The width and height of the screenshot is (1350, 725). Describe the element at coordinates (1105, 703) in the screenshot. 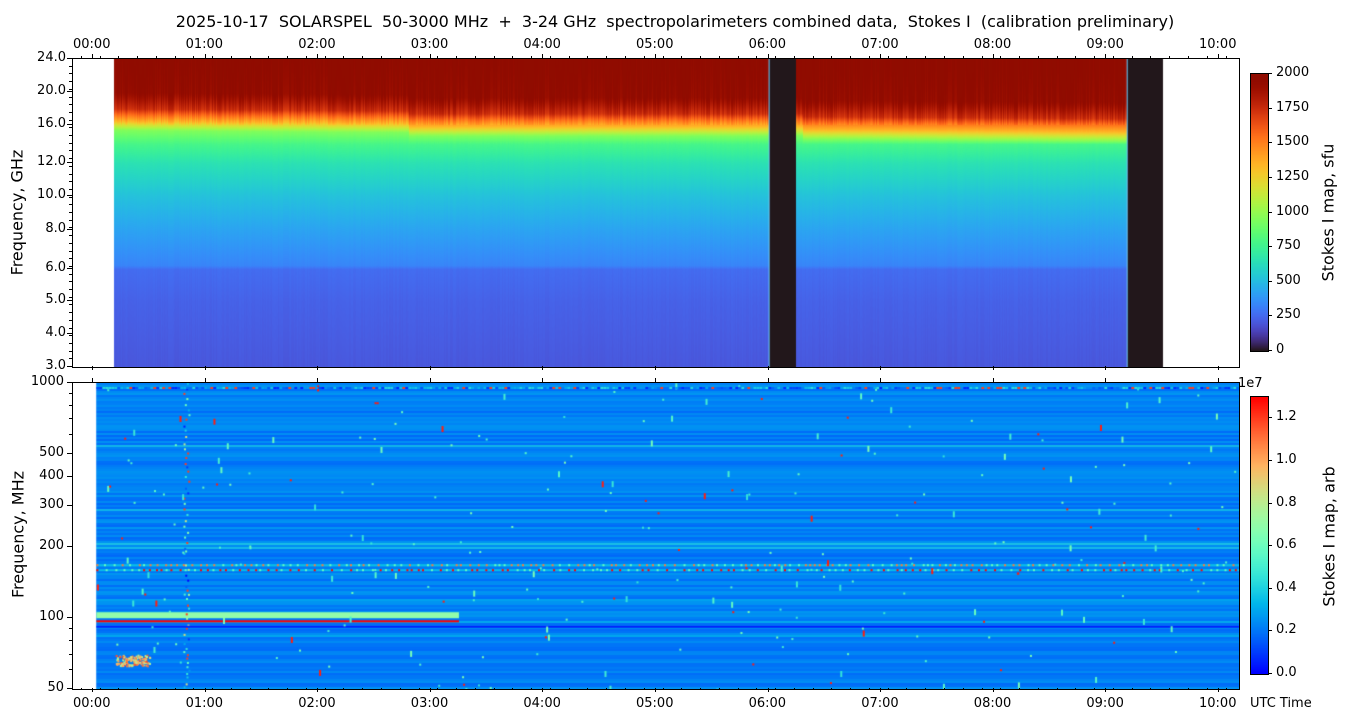

I see `bottom-x-tick-label: 09:00` at that location.